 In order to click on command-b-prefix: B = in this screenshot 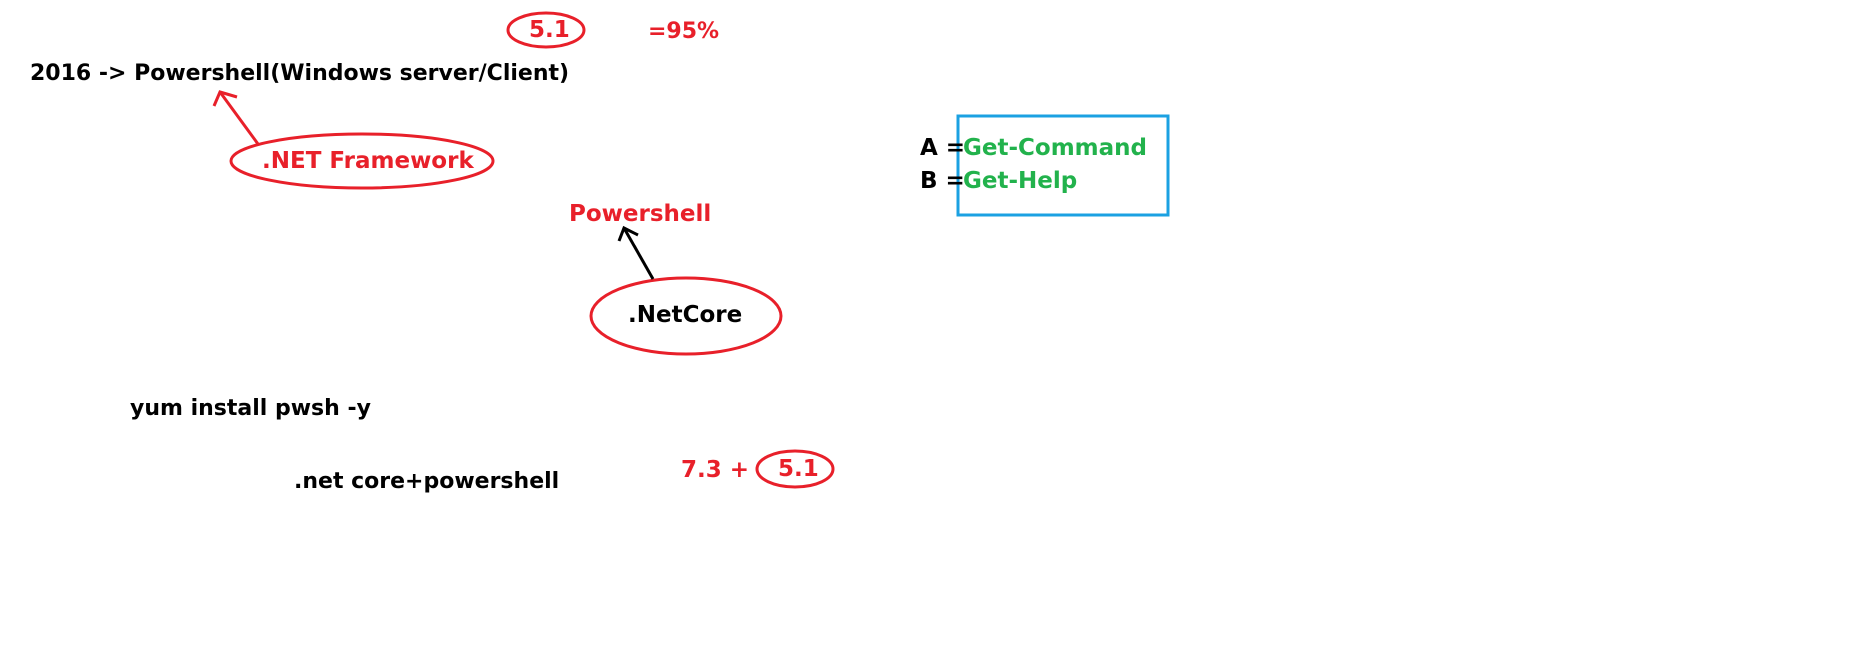, I will do `click(942, 181)`.